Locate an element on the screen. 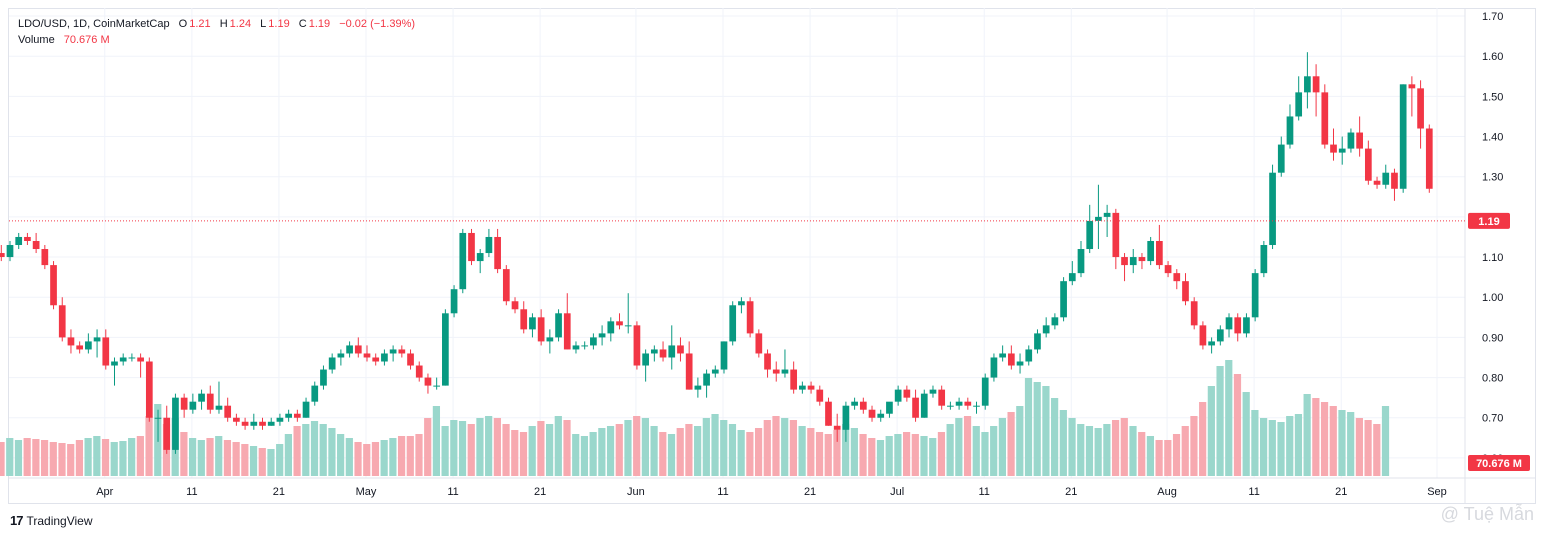 The image size is (1544, 539). y-tick-label: 1.10 is located at coordinates (1492, 258).